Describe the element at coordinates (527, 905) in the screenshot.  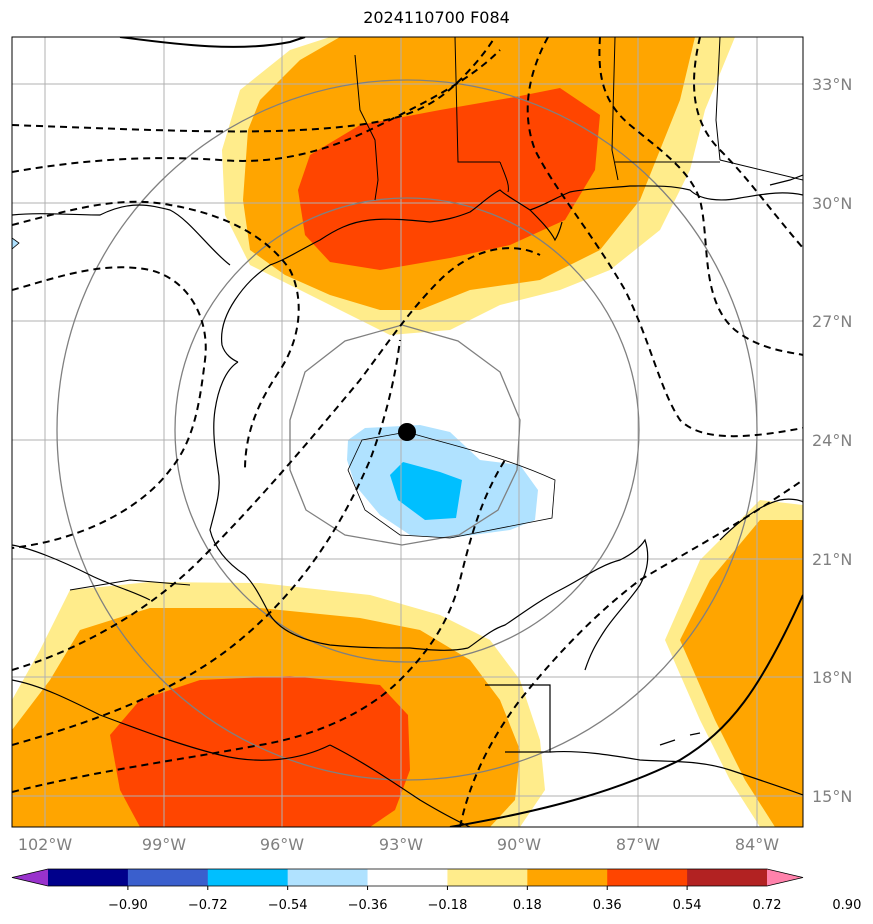
I see `colorbar-tick-label: 0.18` at that location.